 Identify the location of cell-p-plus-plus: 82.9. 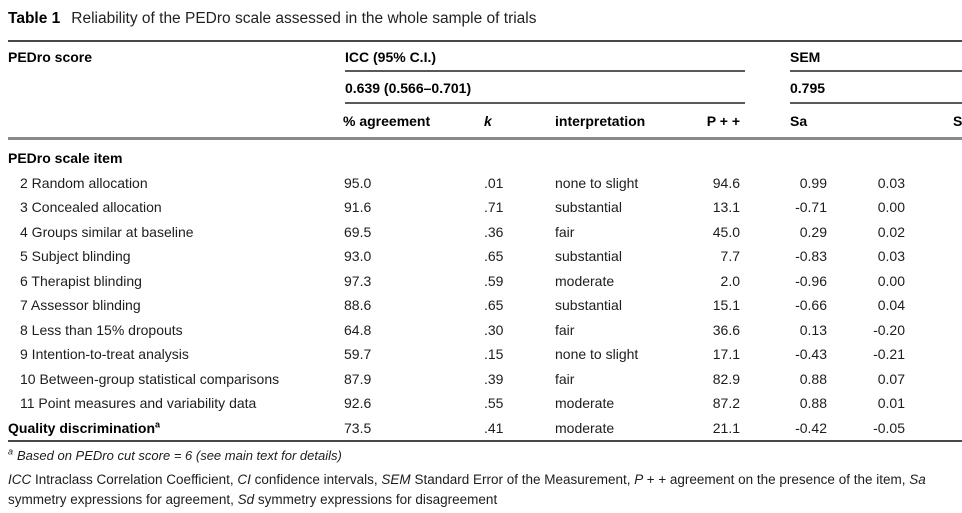
(726, 378).